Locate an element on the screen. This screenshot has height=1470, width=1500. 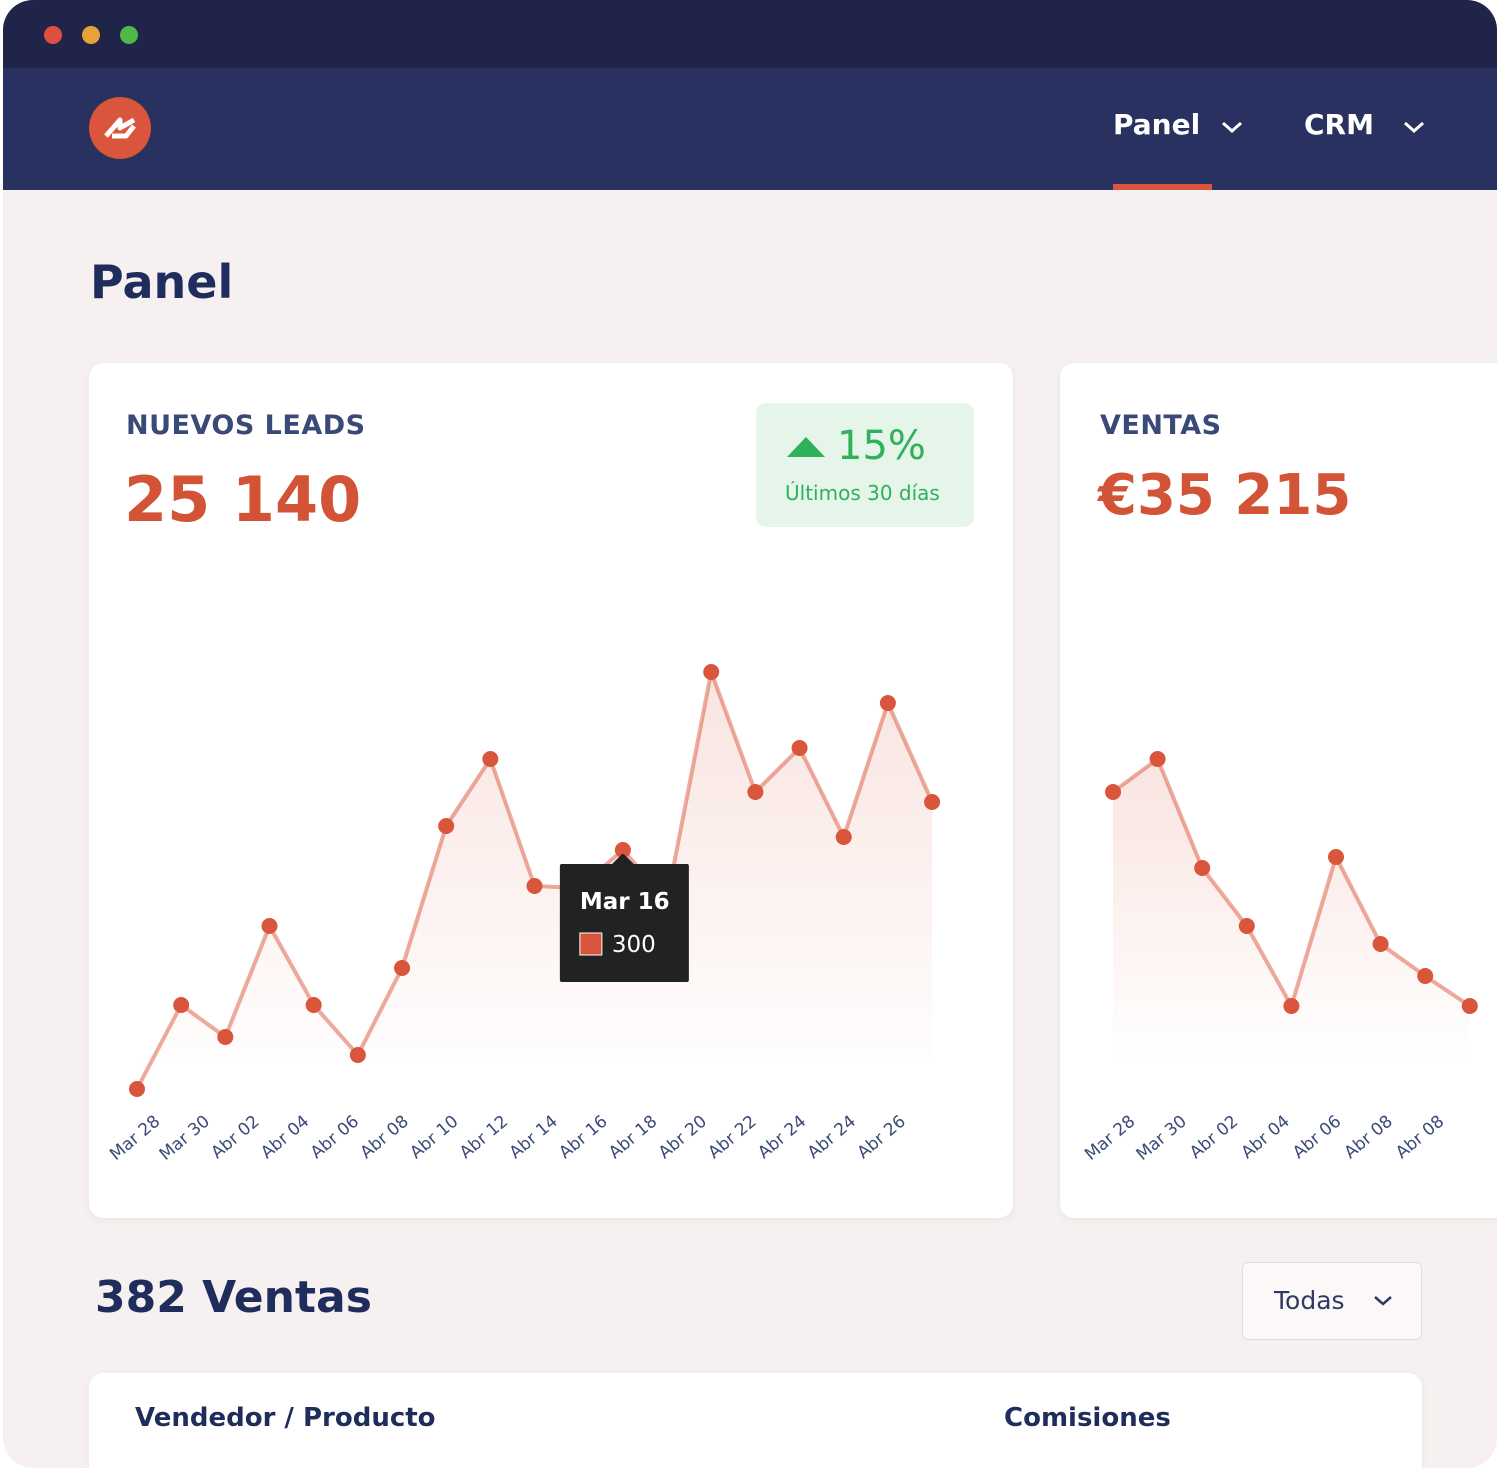
column-header: Vendedor / Producto is located at coordinates (285, 1418).